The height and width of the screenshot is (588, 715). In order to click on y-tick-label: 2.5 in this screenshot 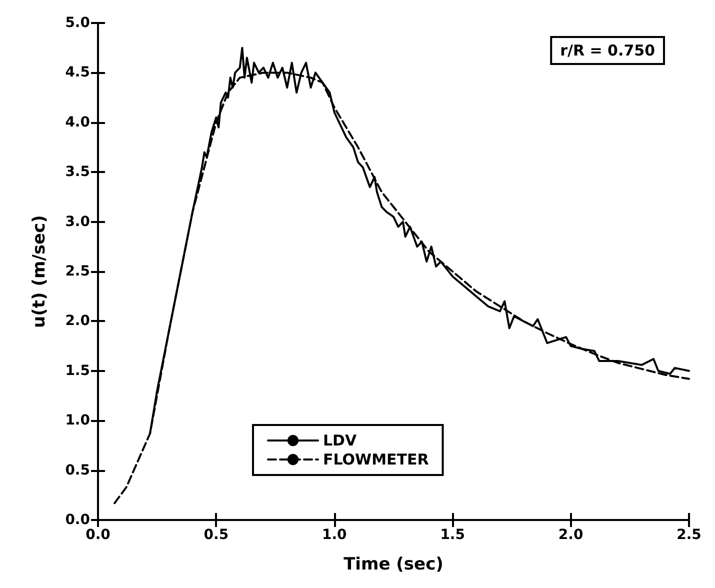, I will do `click(77, 272)`.